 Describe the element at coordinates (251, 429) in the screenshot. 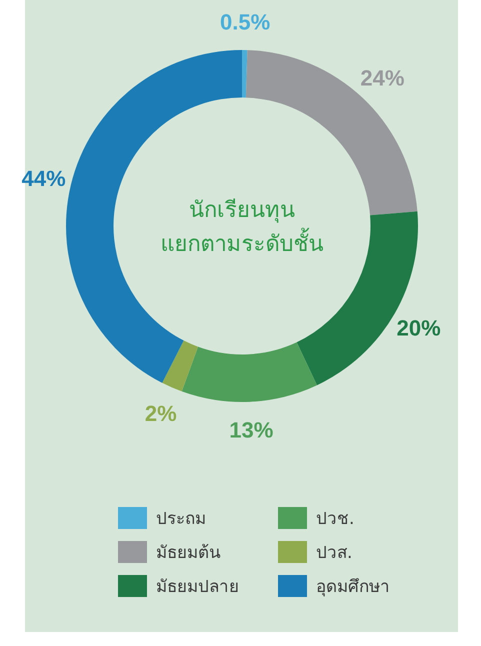

I see `data-label: 13%` at that location.